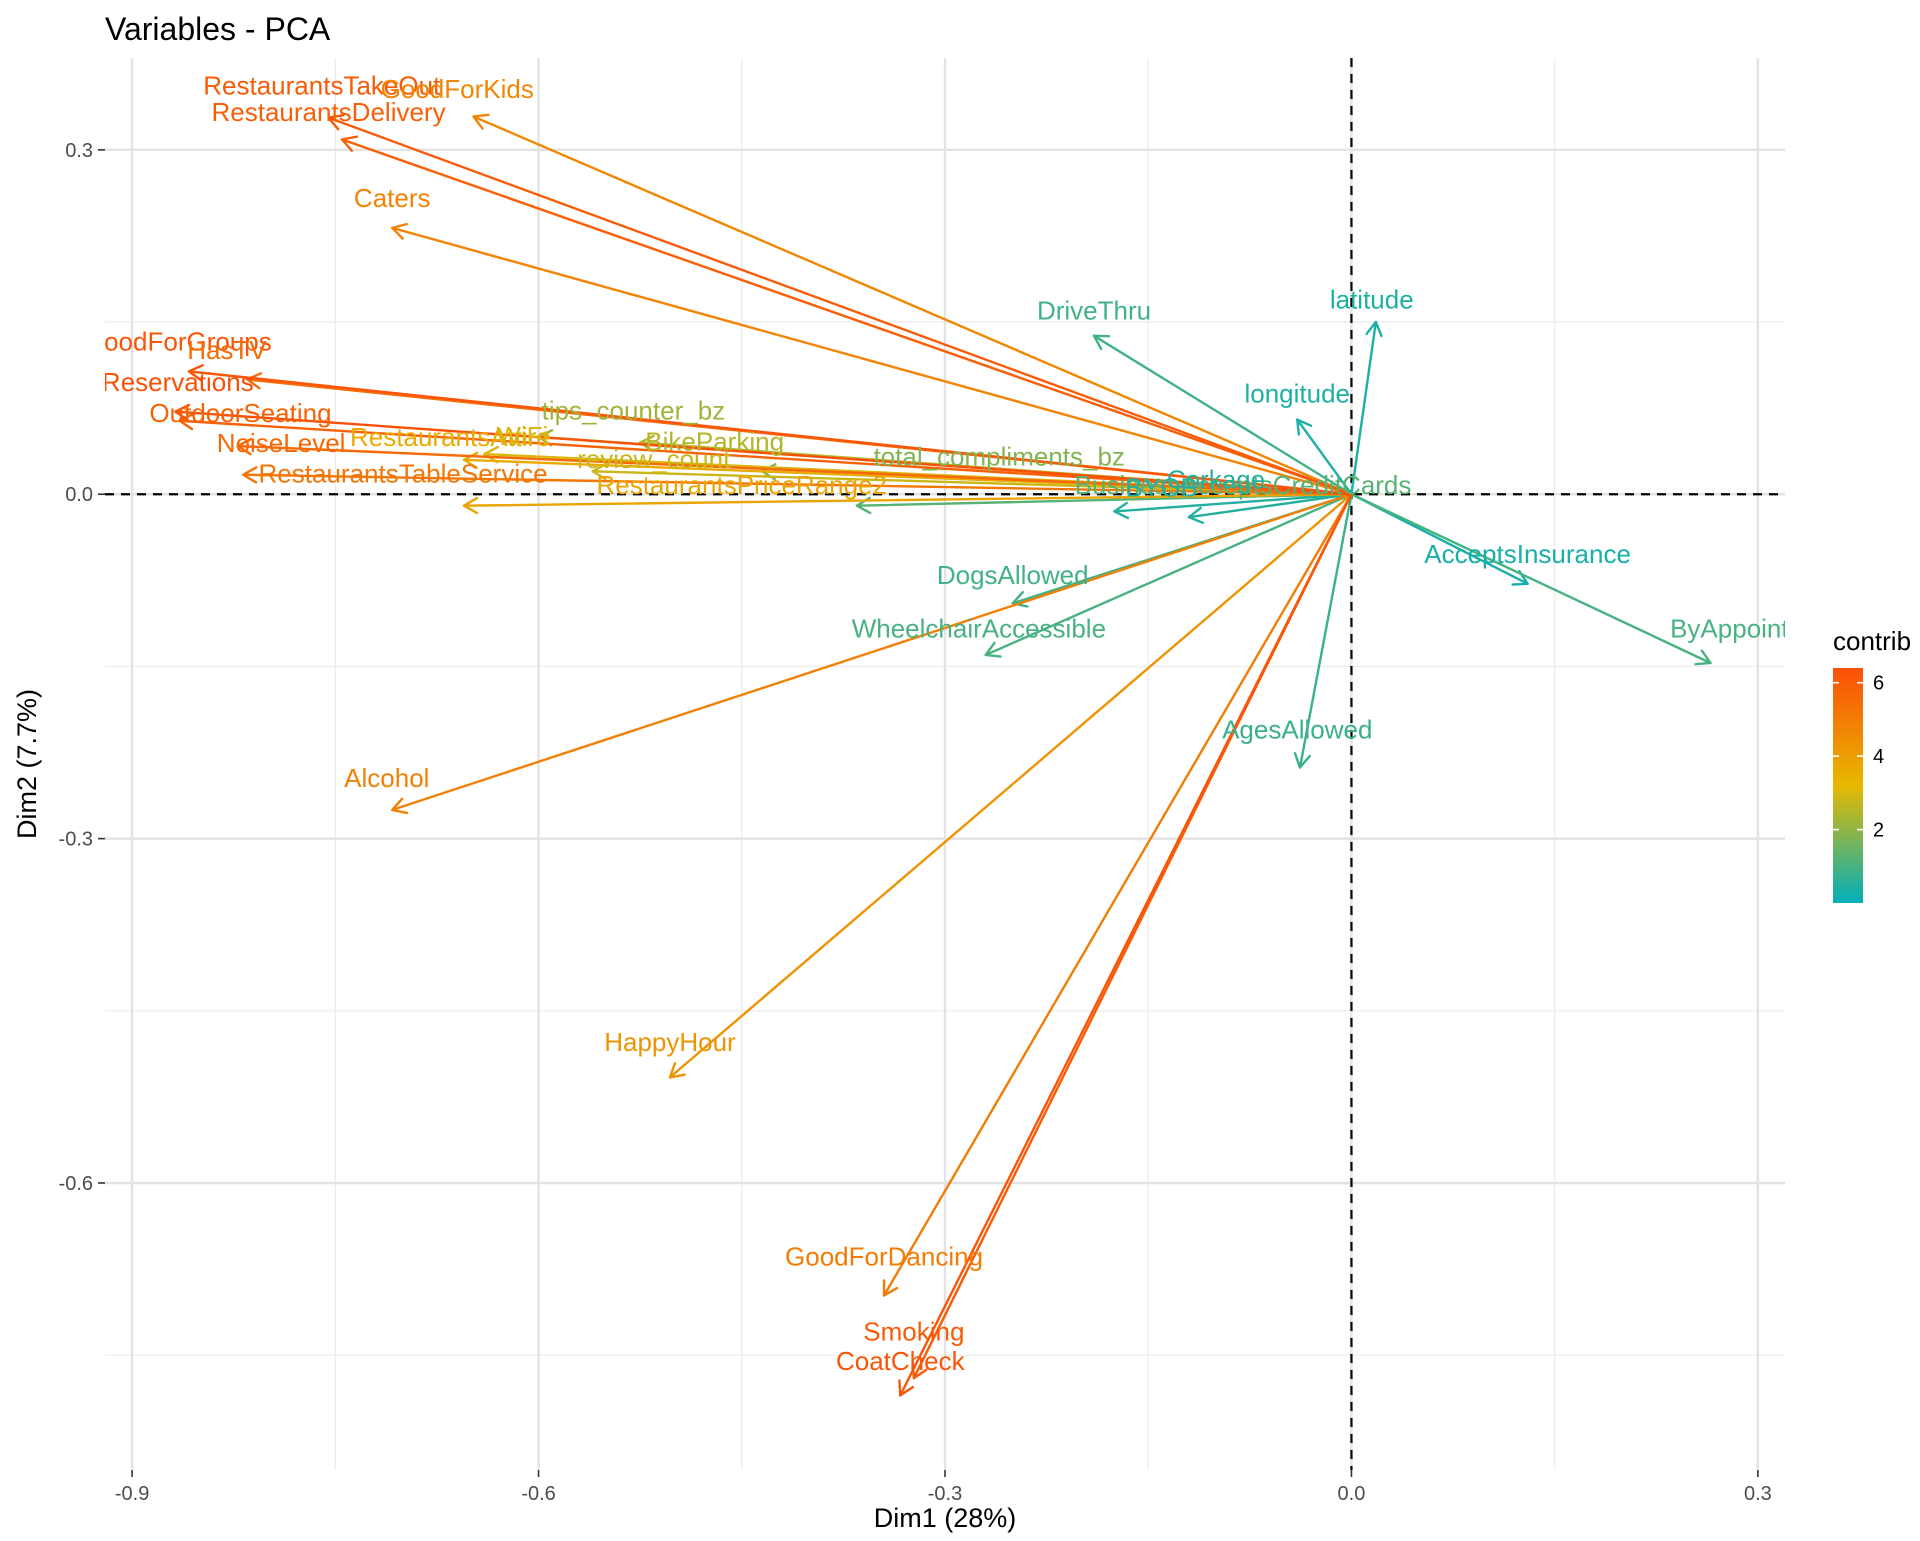  Describe the element at coordinates (1527, 554) in the screenshot. I see `label-AcceptsInsurance: AcceptsInsurance` at that location.